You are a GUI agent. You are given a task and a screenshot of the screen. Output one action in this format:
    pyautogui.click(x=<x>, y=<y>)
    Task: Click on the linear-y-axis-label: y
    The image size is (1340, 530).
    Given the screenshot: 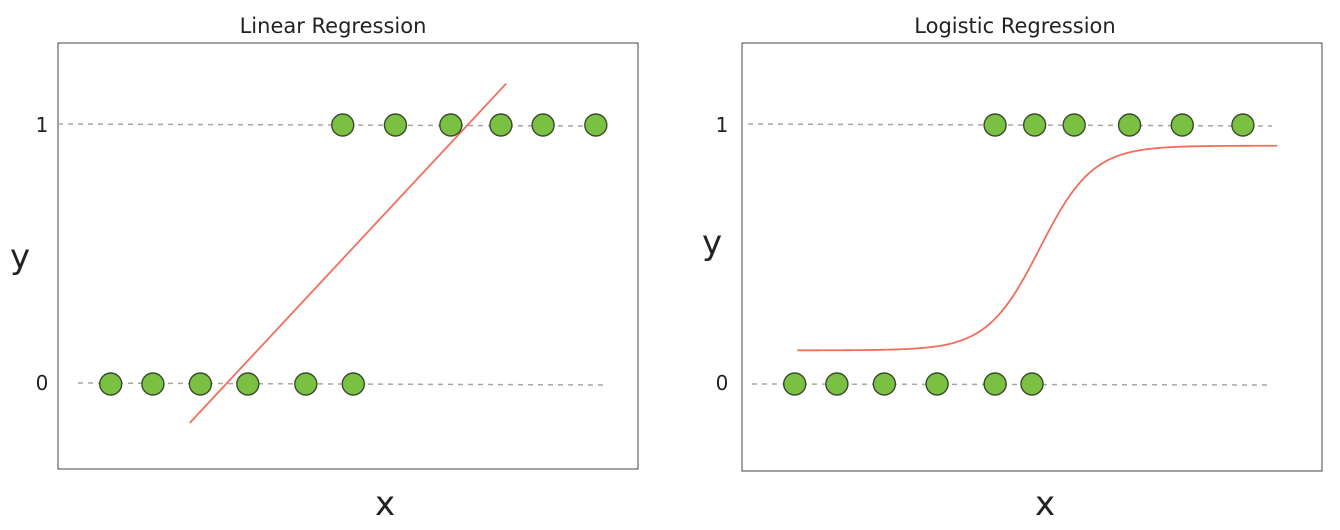 What is the action you would take?
    pyautogui.click(x=20, y=257)
    